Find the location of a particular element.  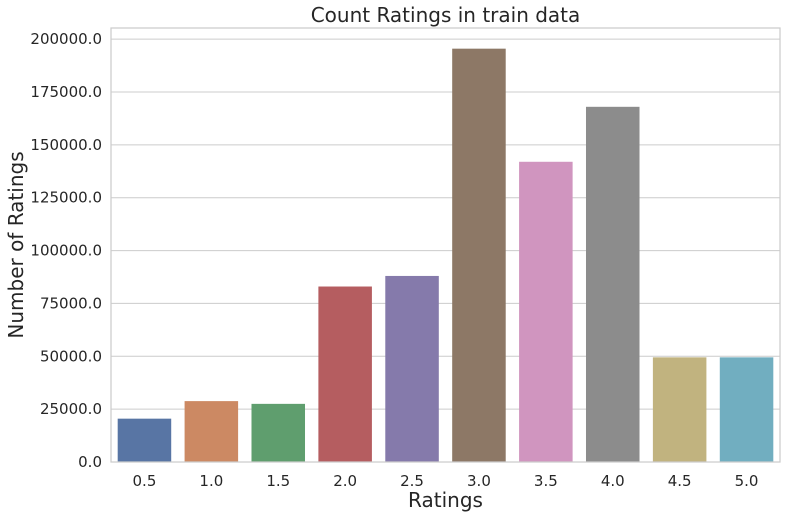

x-tick-label: 4.0 is located at coordinates (613, 481).